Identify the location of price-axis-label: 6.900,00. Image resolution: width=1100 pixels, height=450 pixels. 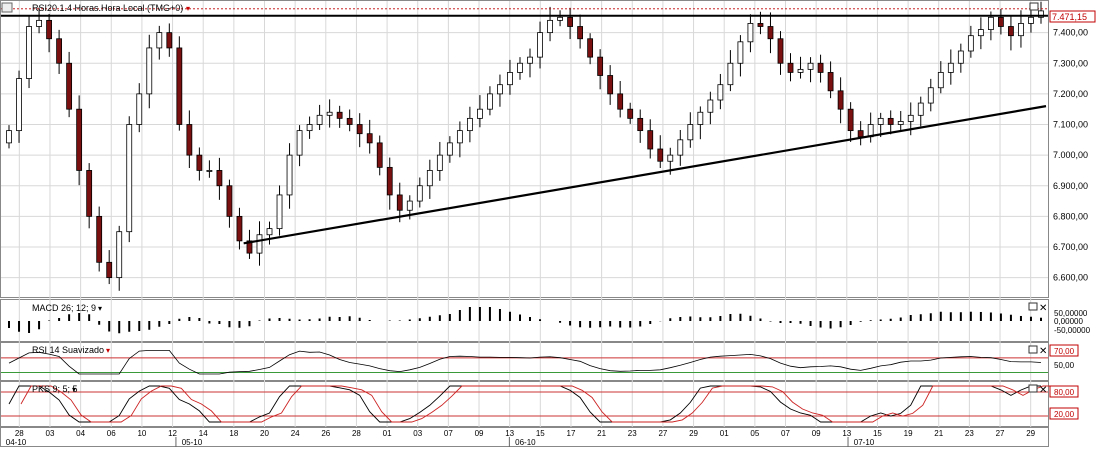
(1070, 186).